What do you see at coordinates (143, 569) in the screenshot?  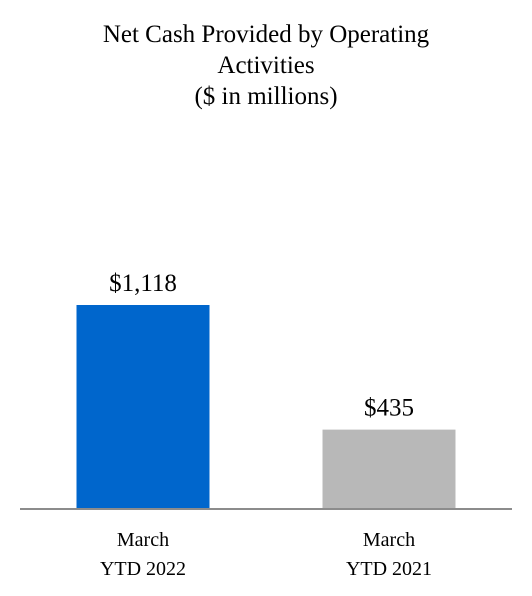 I see `tick-label-1-line-2: YTD 2022` at bounding box center [143, 569].